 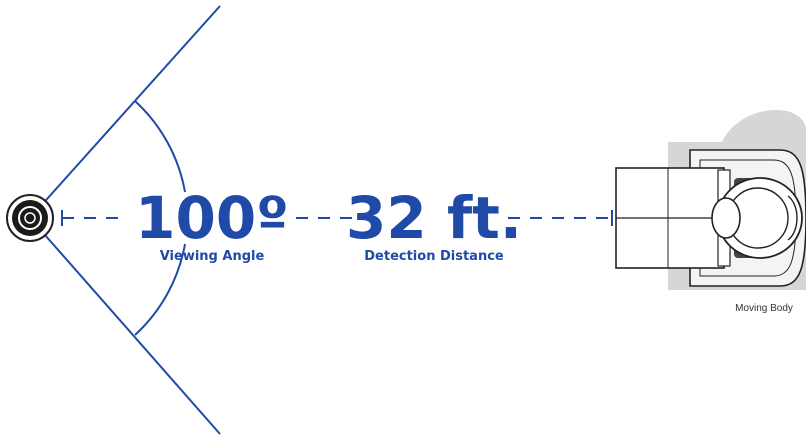 What do you see at coordinates (764, 308) in the screenshot?
I see `moving-body-label: Moving Body` at bounding box center [764, 308].